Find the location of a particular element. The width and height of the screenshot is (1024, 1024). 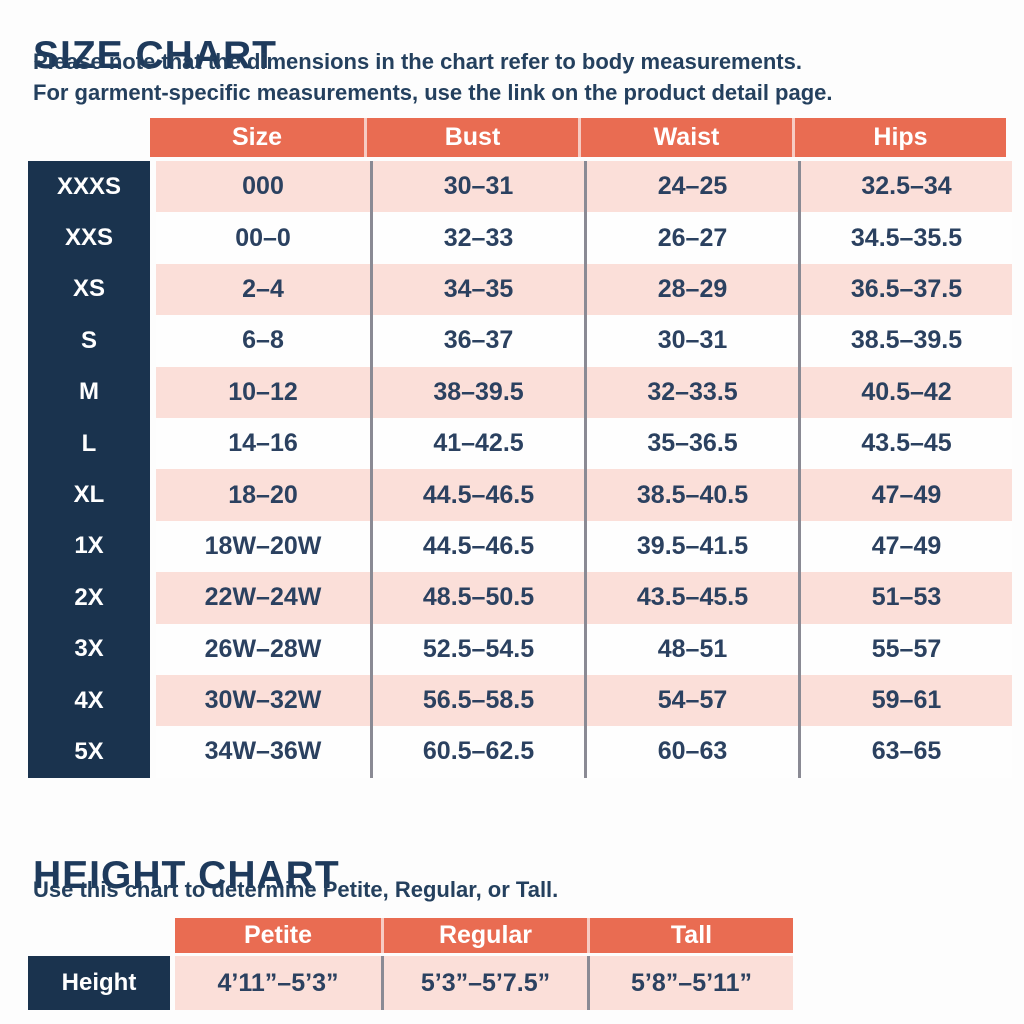

hips-cell: 63–65 is located at coordinates (905, 752).